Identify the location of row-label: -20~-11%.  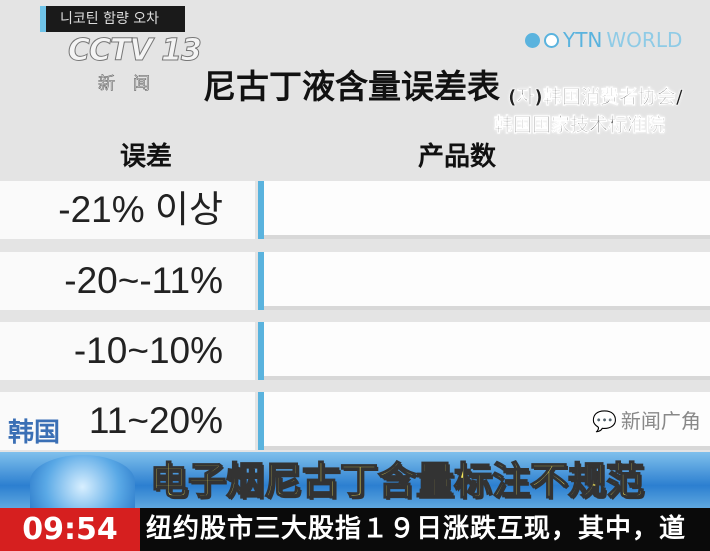
(127, 281).